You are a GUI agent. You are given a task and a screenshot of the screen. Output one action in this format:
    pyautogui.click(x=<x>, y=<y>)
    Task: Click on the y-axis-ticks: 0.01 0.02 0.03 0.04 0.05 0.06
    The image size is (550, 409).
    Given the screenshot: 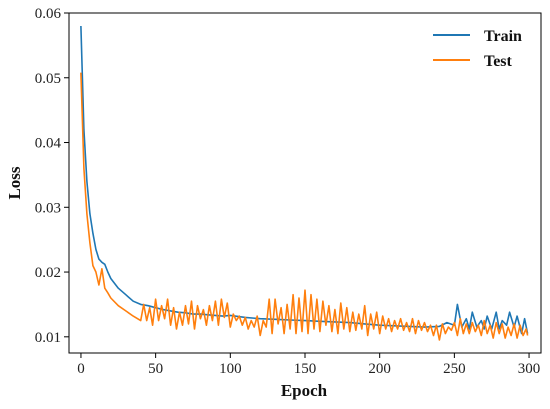 What is the action you would take?
    pyautogui.click(x=52, y=176)
    